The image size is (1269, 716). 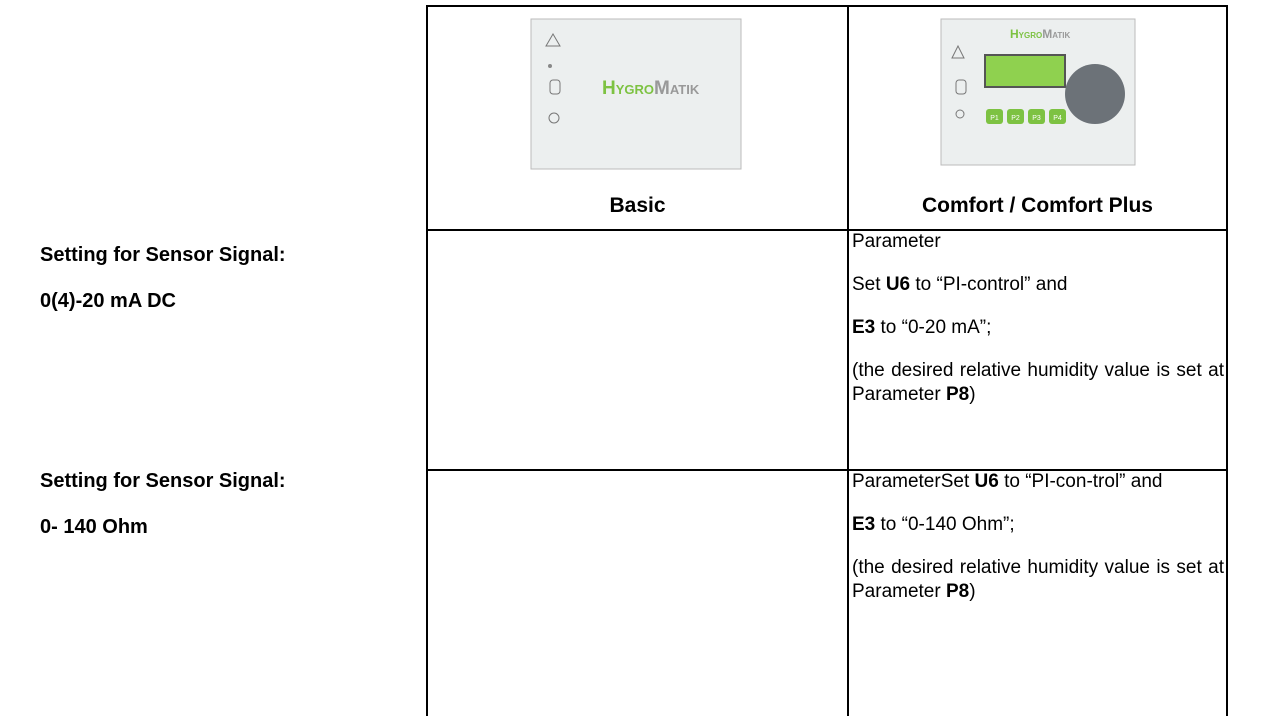 What do you see at coordinates (637, 205) in the screenshot?
I see `column-label: Basic` at bounding box center [637, 205].